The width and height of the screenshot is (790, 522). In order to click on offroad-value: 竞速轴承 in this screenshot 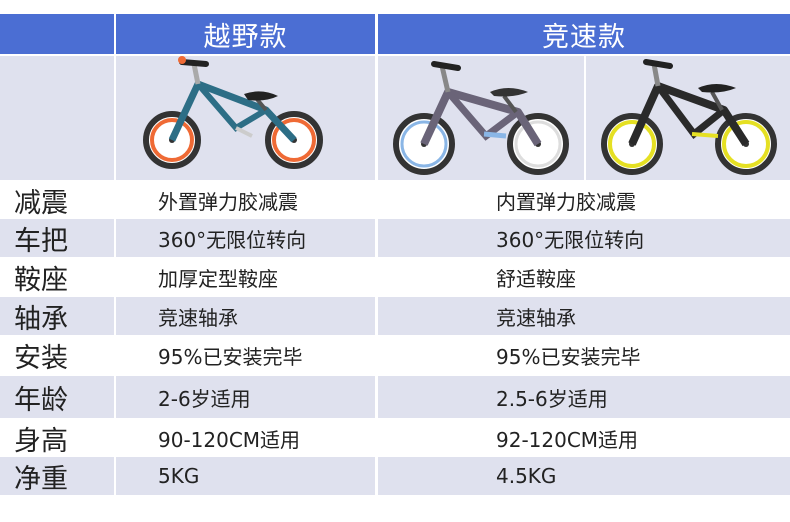, I will do `click(245, 316)`.